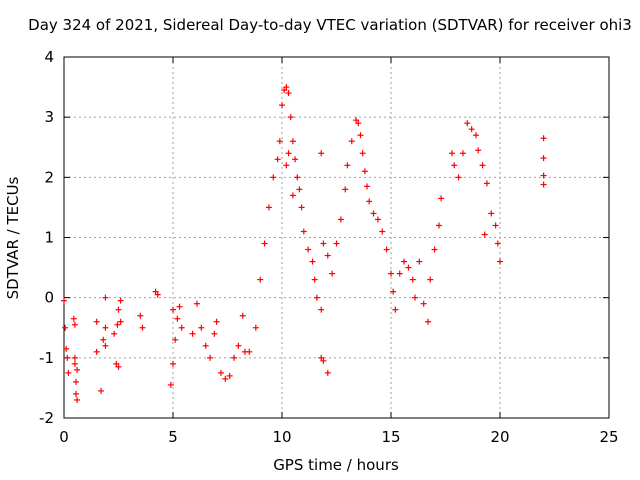 The image size is (640, 480). I want to click on y-tick-label: -1, so click(46, 358).